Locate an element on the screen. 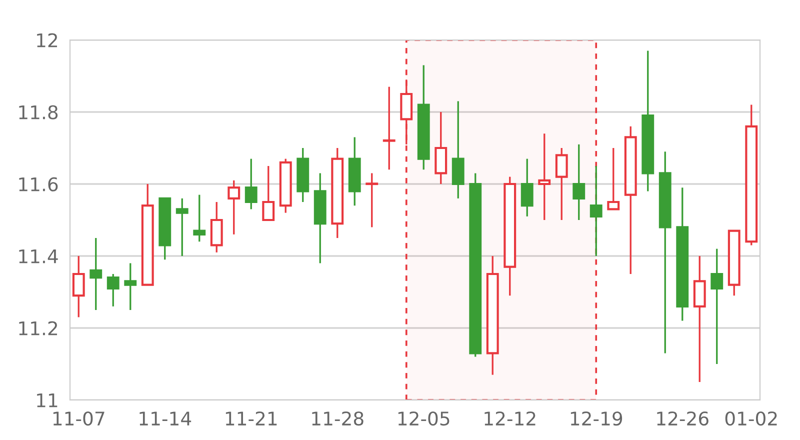 The width and height of the screenshot is (800, 440). y-tick-label: 11.4 is located at coordinates (38, 256).